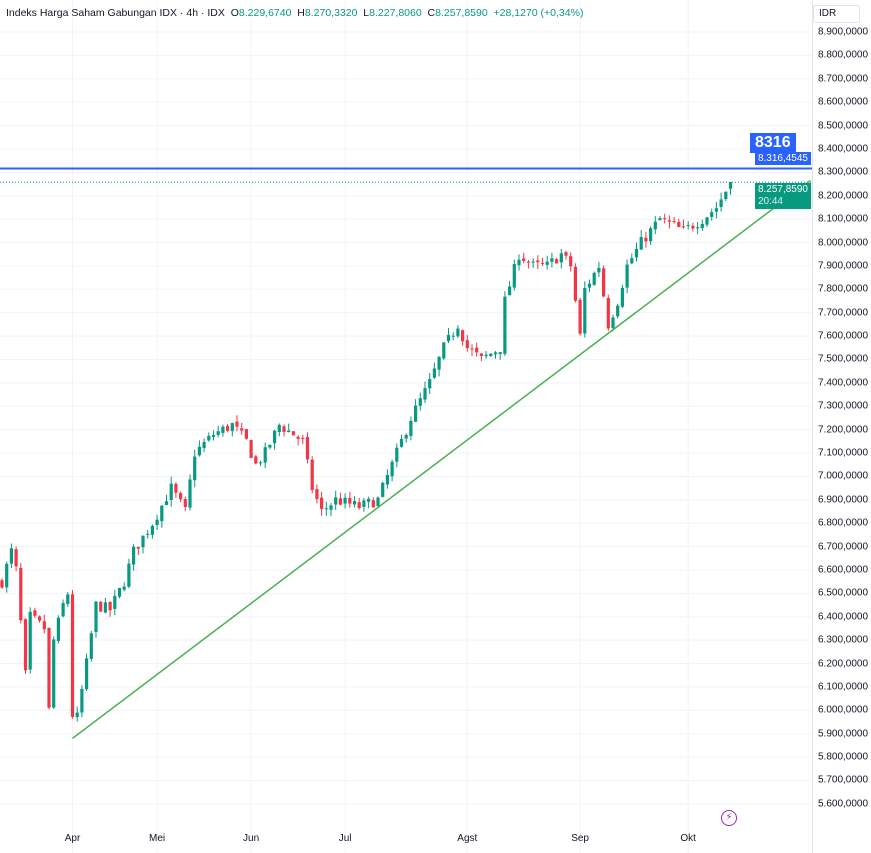 This screenshot has width=871, height=853. Describe the element at coordinates (773, 143) in the screenshot. I see `alert-label: 8316` at that location.